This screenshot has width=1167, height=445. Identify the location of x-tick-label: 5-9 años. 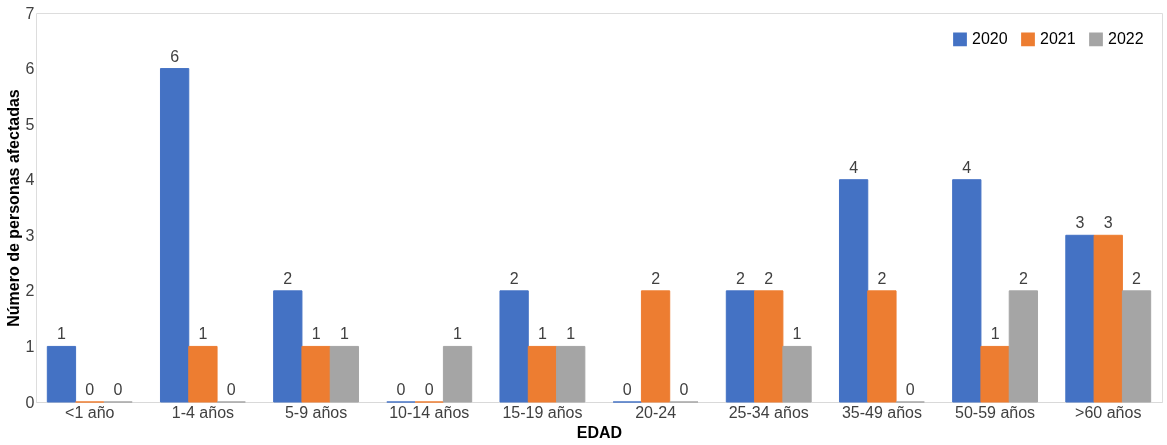
(316, 412).